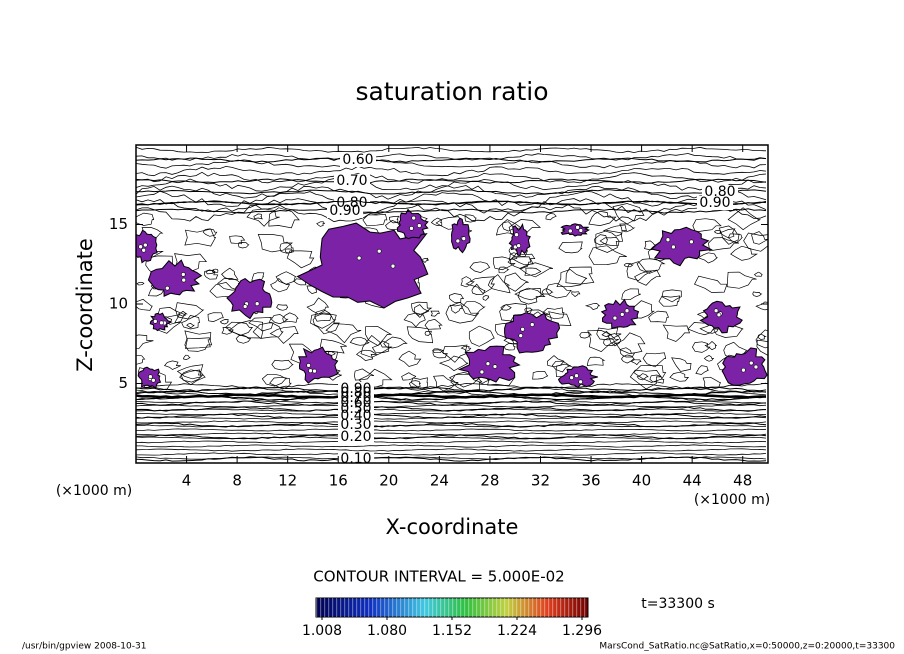 This screenshot has width=904, height=654. I want to click on contour-label: 0.50, so click(355, 409).